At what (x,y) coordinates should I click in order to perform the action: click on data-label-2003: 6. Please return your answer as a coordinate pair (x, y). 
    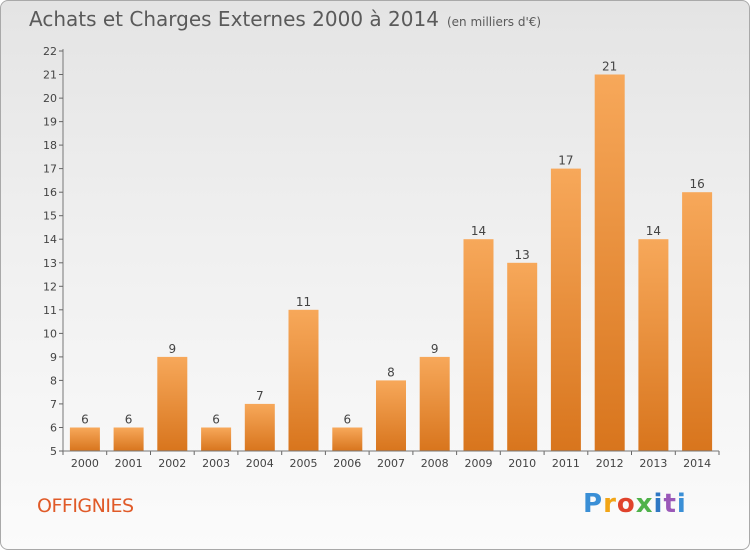
    Looking at the image, I should click on (216, 420).